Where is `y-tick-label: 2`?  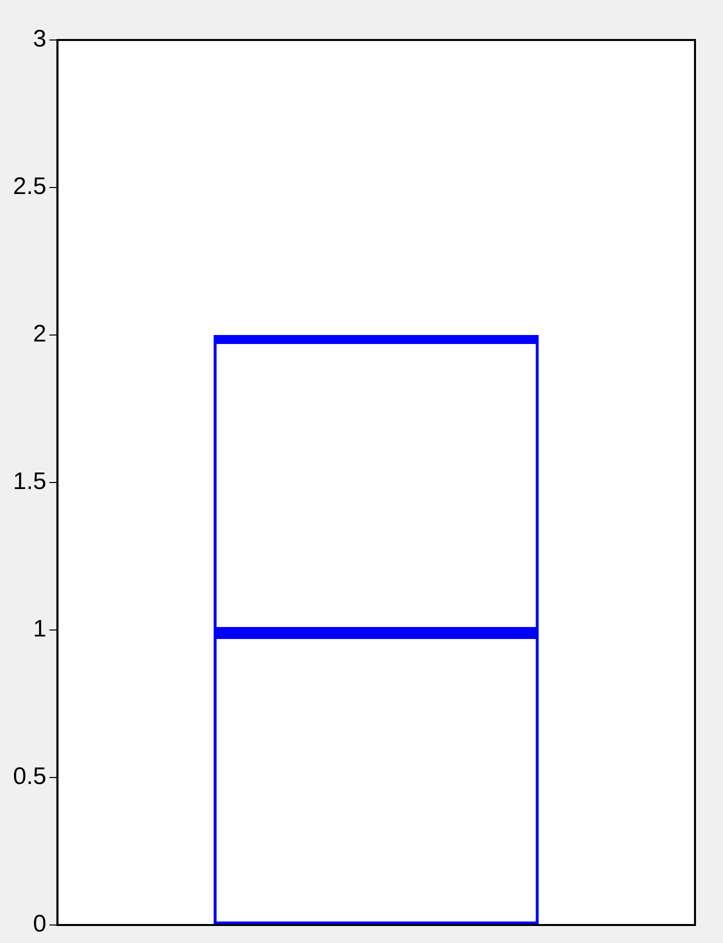 y-tick-label: 2 is located at coordinates (39, 334).